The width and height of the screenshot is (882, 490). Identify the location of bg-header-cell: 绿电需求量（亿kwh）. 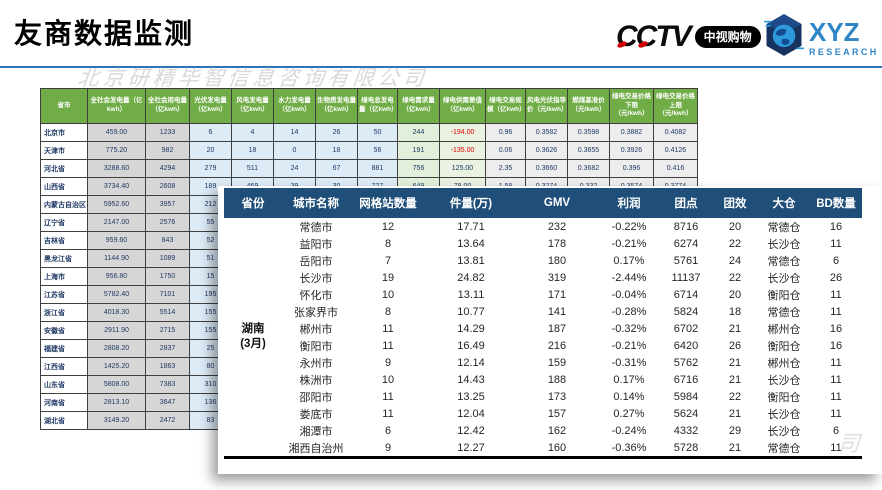
(418, 106).